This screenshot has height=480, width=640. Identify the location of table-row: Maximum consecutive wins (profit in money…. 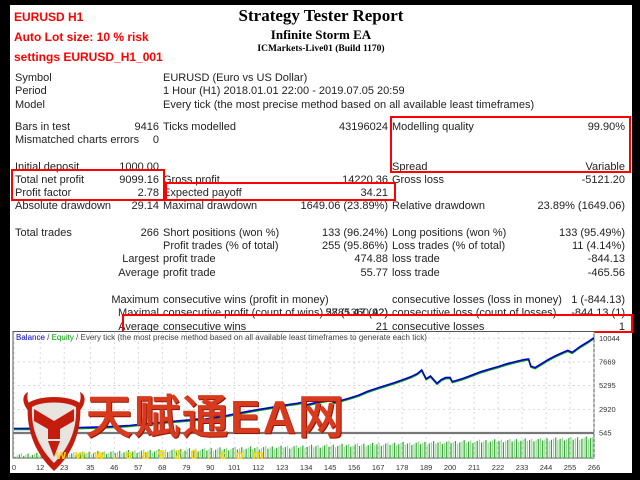
(321, 306).